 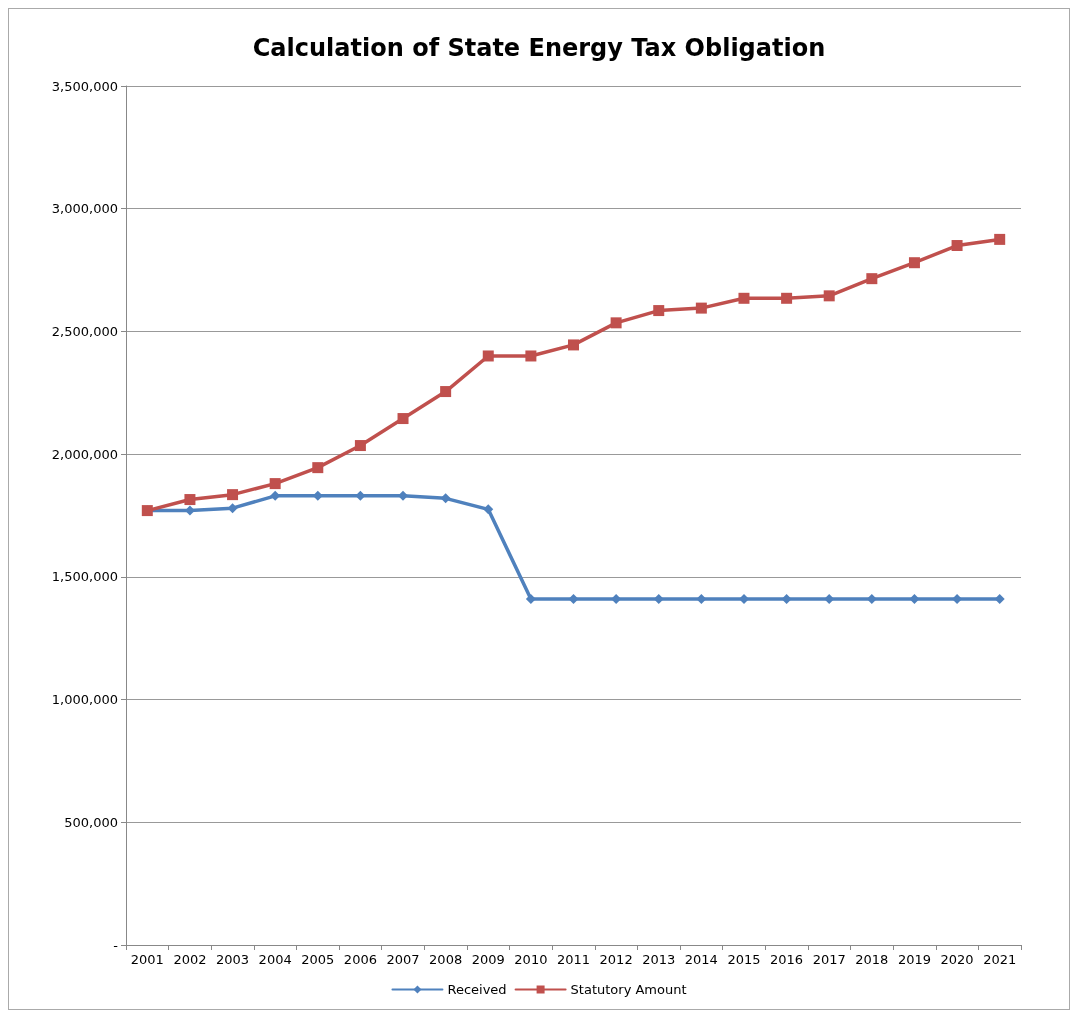 I want to click on x-tick-label: 2008, so click(x=446, y=959).